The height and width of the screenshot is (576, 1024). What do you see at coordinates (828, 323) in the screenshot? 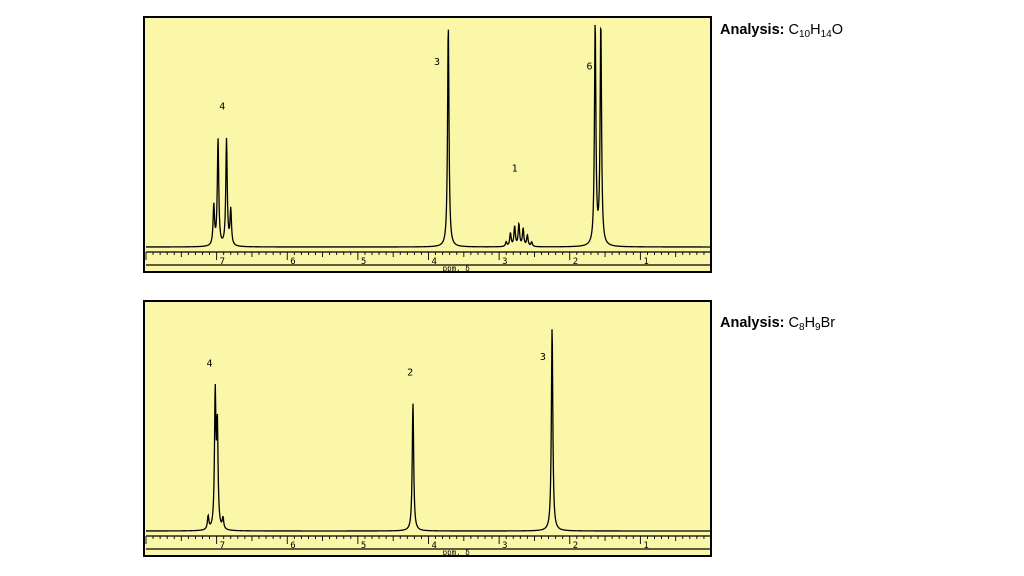
I see `formula-element: Br` at bounding box center [828, 323].